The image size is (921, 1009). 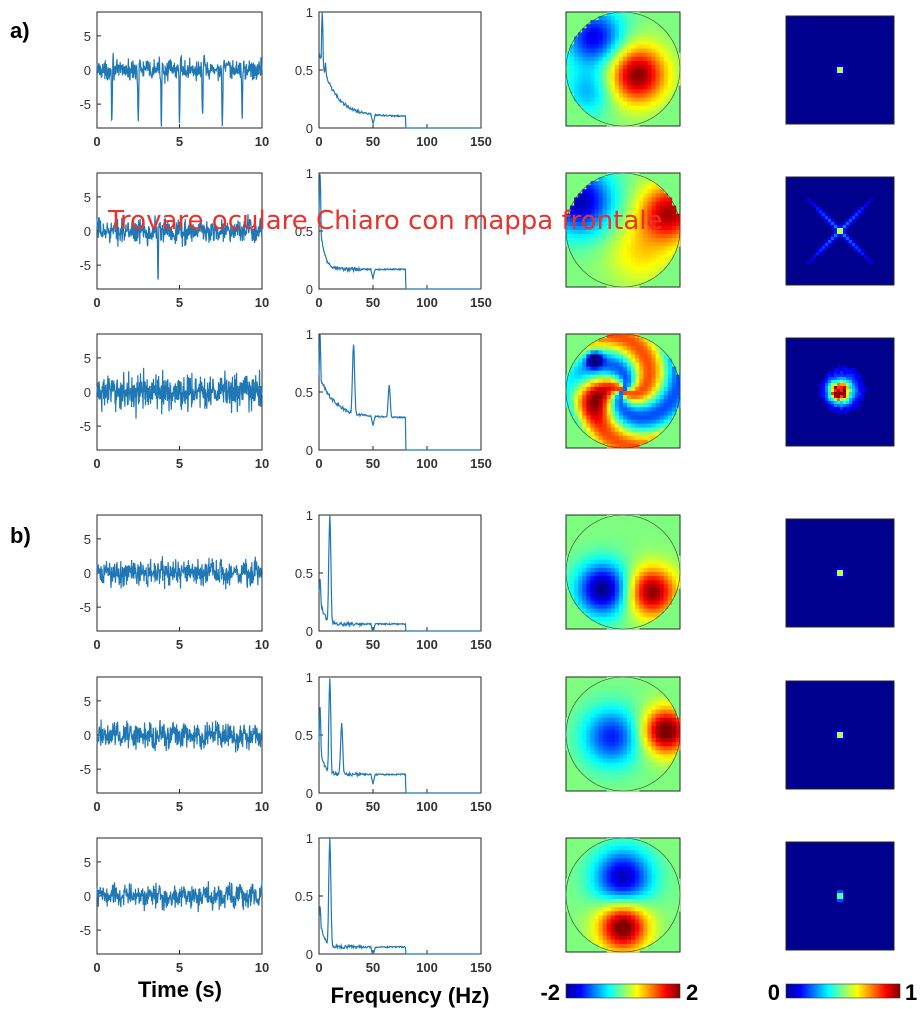 What do you see at coordinates (85, 104) in the screenshot?
I see `y-tick-label: -5` at bounding box center [85, 104].